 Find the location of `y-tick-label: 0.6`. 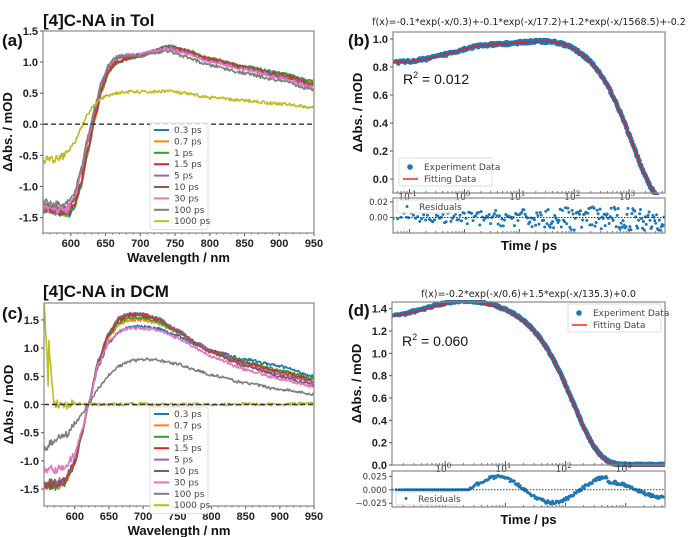

y-tick-label: 0.6 is located at coordinates (379, 399).